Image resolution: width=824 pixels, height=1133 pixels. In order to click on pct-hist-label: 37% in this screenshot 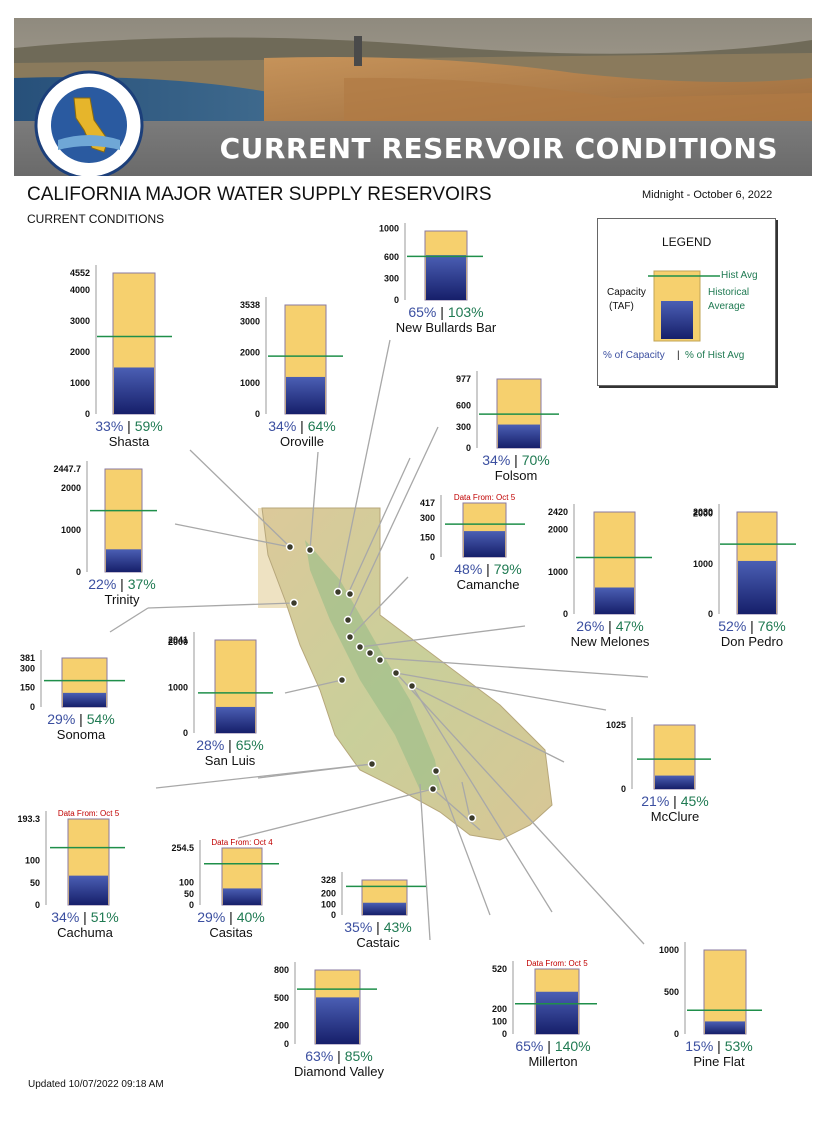, I will do `click(142, 584)`.